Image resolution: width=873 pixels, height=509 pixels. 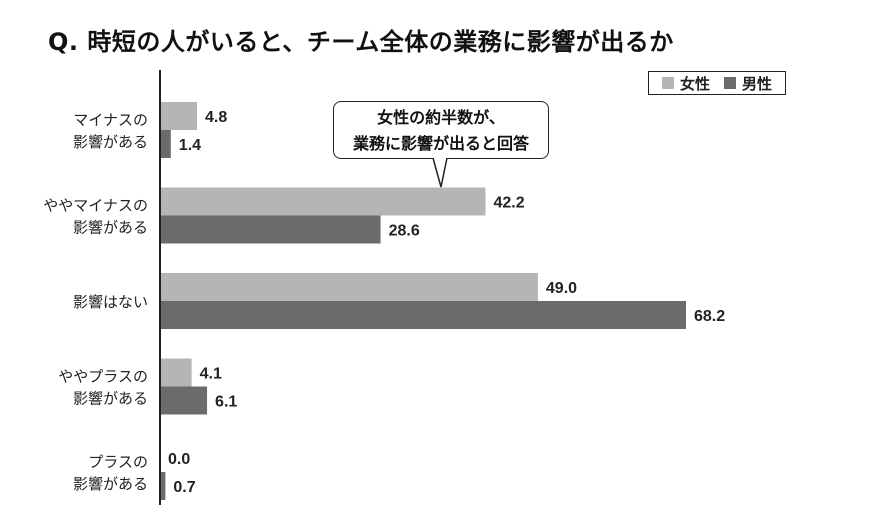 I want to click on category-label: 影響はない, so click(x=110, y=302).